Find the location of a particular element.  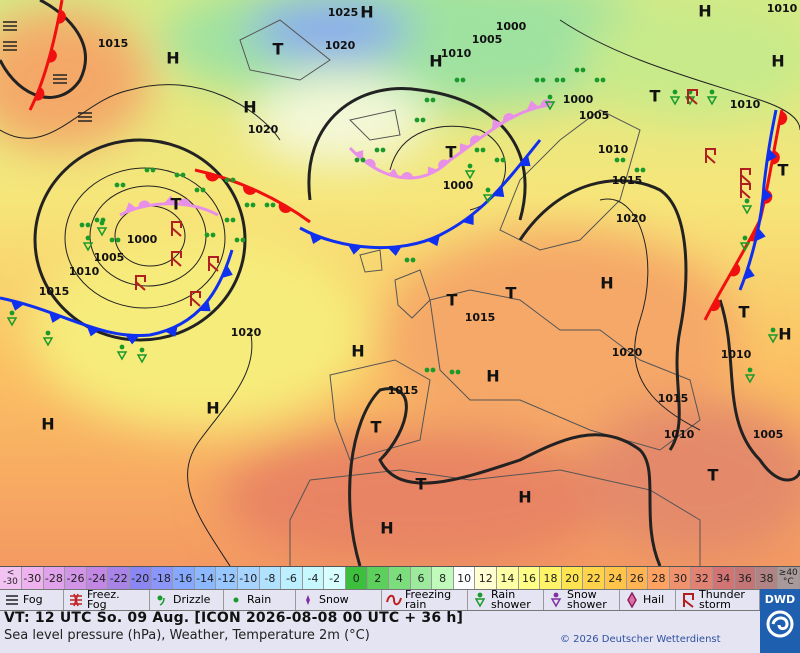

scale-cell: -30 is located at coordinates (33, 578).